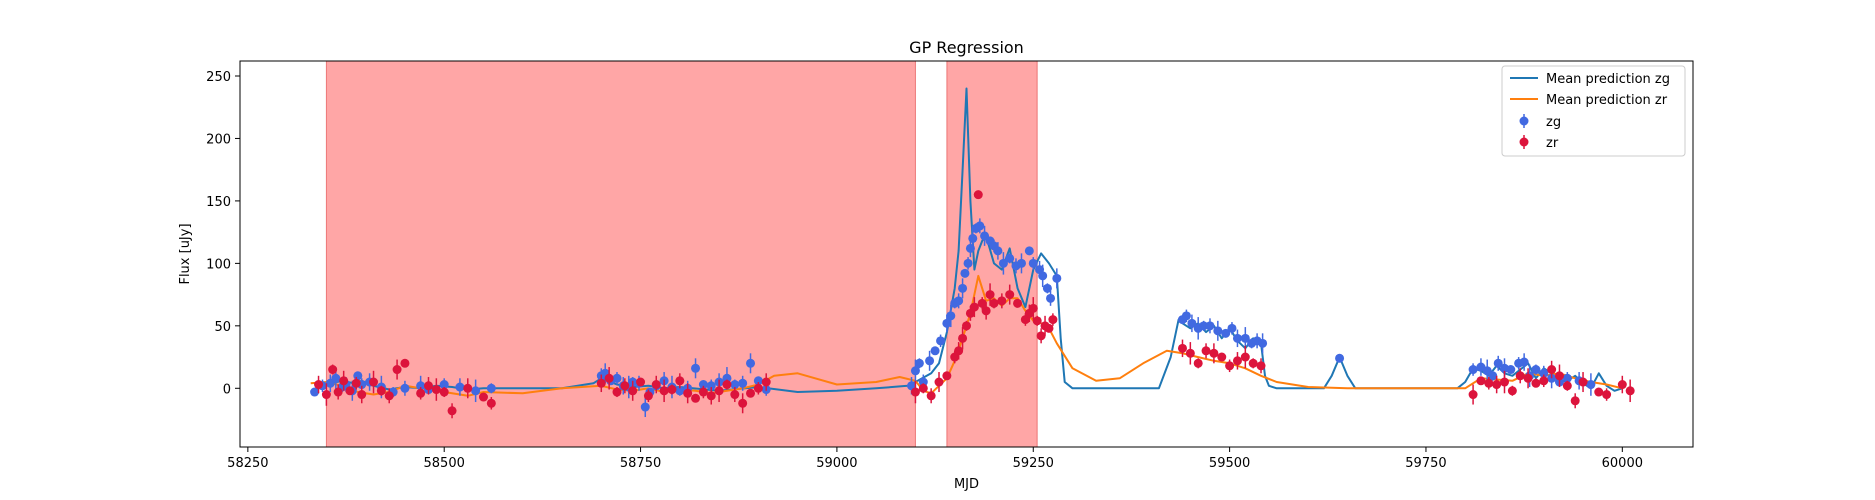  Describe the element at coordinates (1622, 463) in the screenshot. I see `x-tick-label: 60000` at that location.